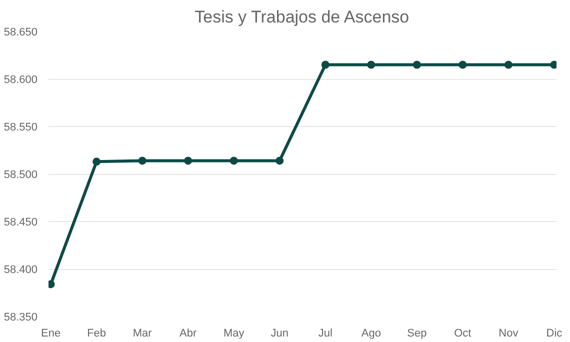 Image resolution: width=570 pixels, height=342 pixels. Describe the element at coordinates (302, 17) in the screenshot. I see `chart-title: Tesis y Trabajos de Ascenso` at that location.